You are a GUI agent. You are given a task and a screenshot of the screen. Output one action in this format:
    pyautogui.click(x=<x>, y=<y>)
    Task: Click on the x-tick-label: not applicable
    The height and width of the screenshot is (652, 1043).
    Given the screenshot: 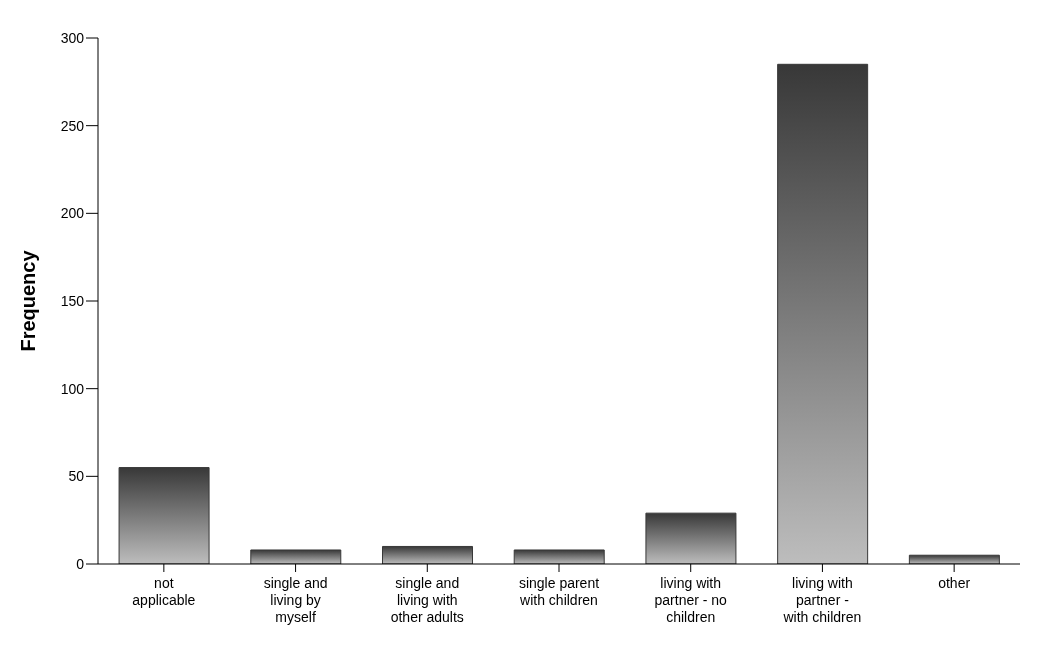 What is the action you would take?
    pyautogui.click(x=164, y=591)
    